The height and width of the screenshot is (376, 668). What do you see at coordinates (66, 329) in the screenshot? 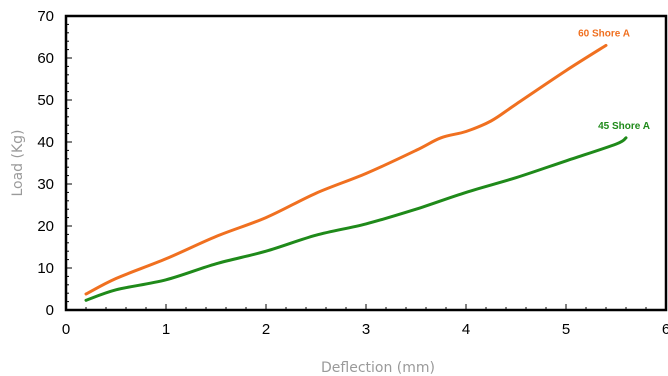
I see `x-tick-label: 0` at bounding box center [66, 329].